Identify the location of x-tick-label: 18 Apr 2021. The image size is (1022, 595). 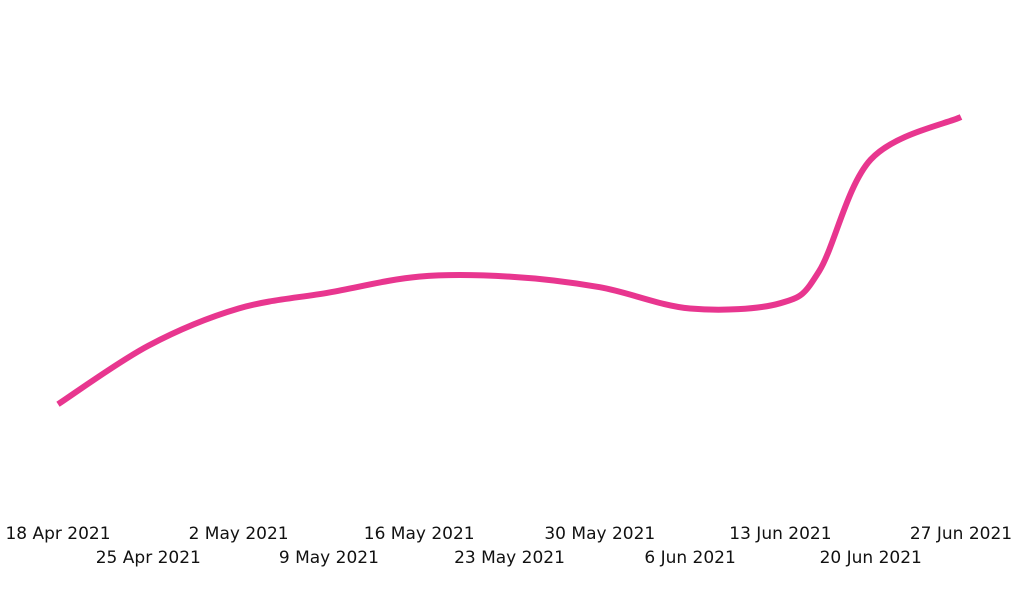
(57, 534).